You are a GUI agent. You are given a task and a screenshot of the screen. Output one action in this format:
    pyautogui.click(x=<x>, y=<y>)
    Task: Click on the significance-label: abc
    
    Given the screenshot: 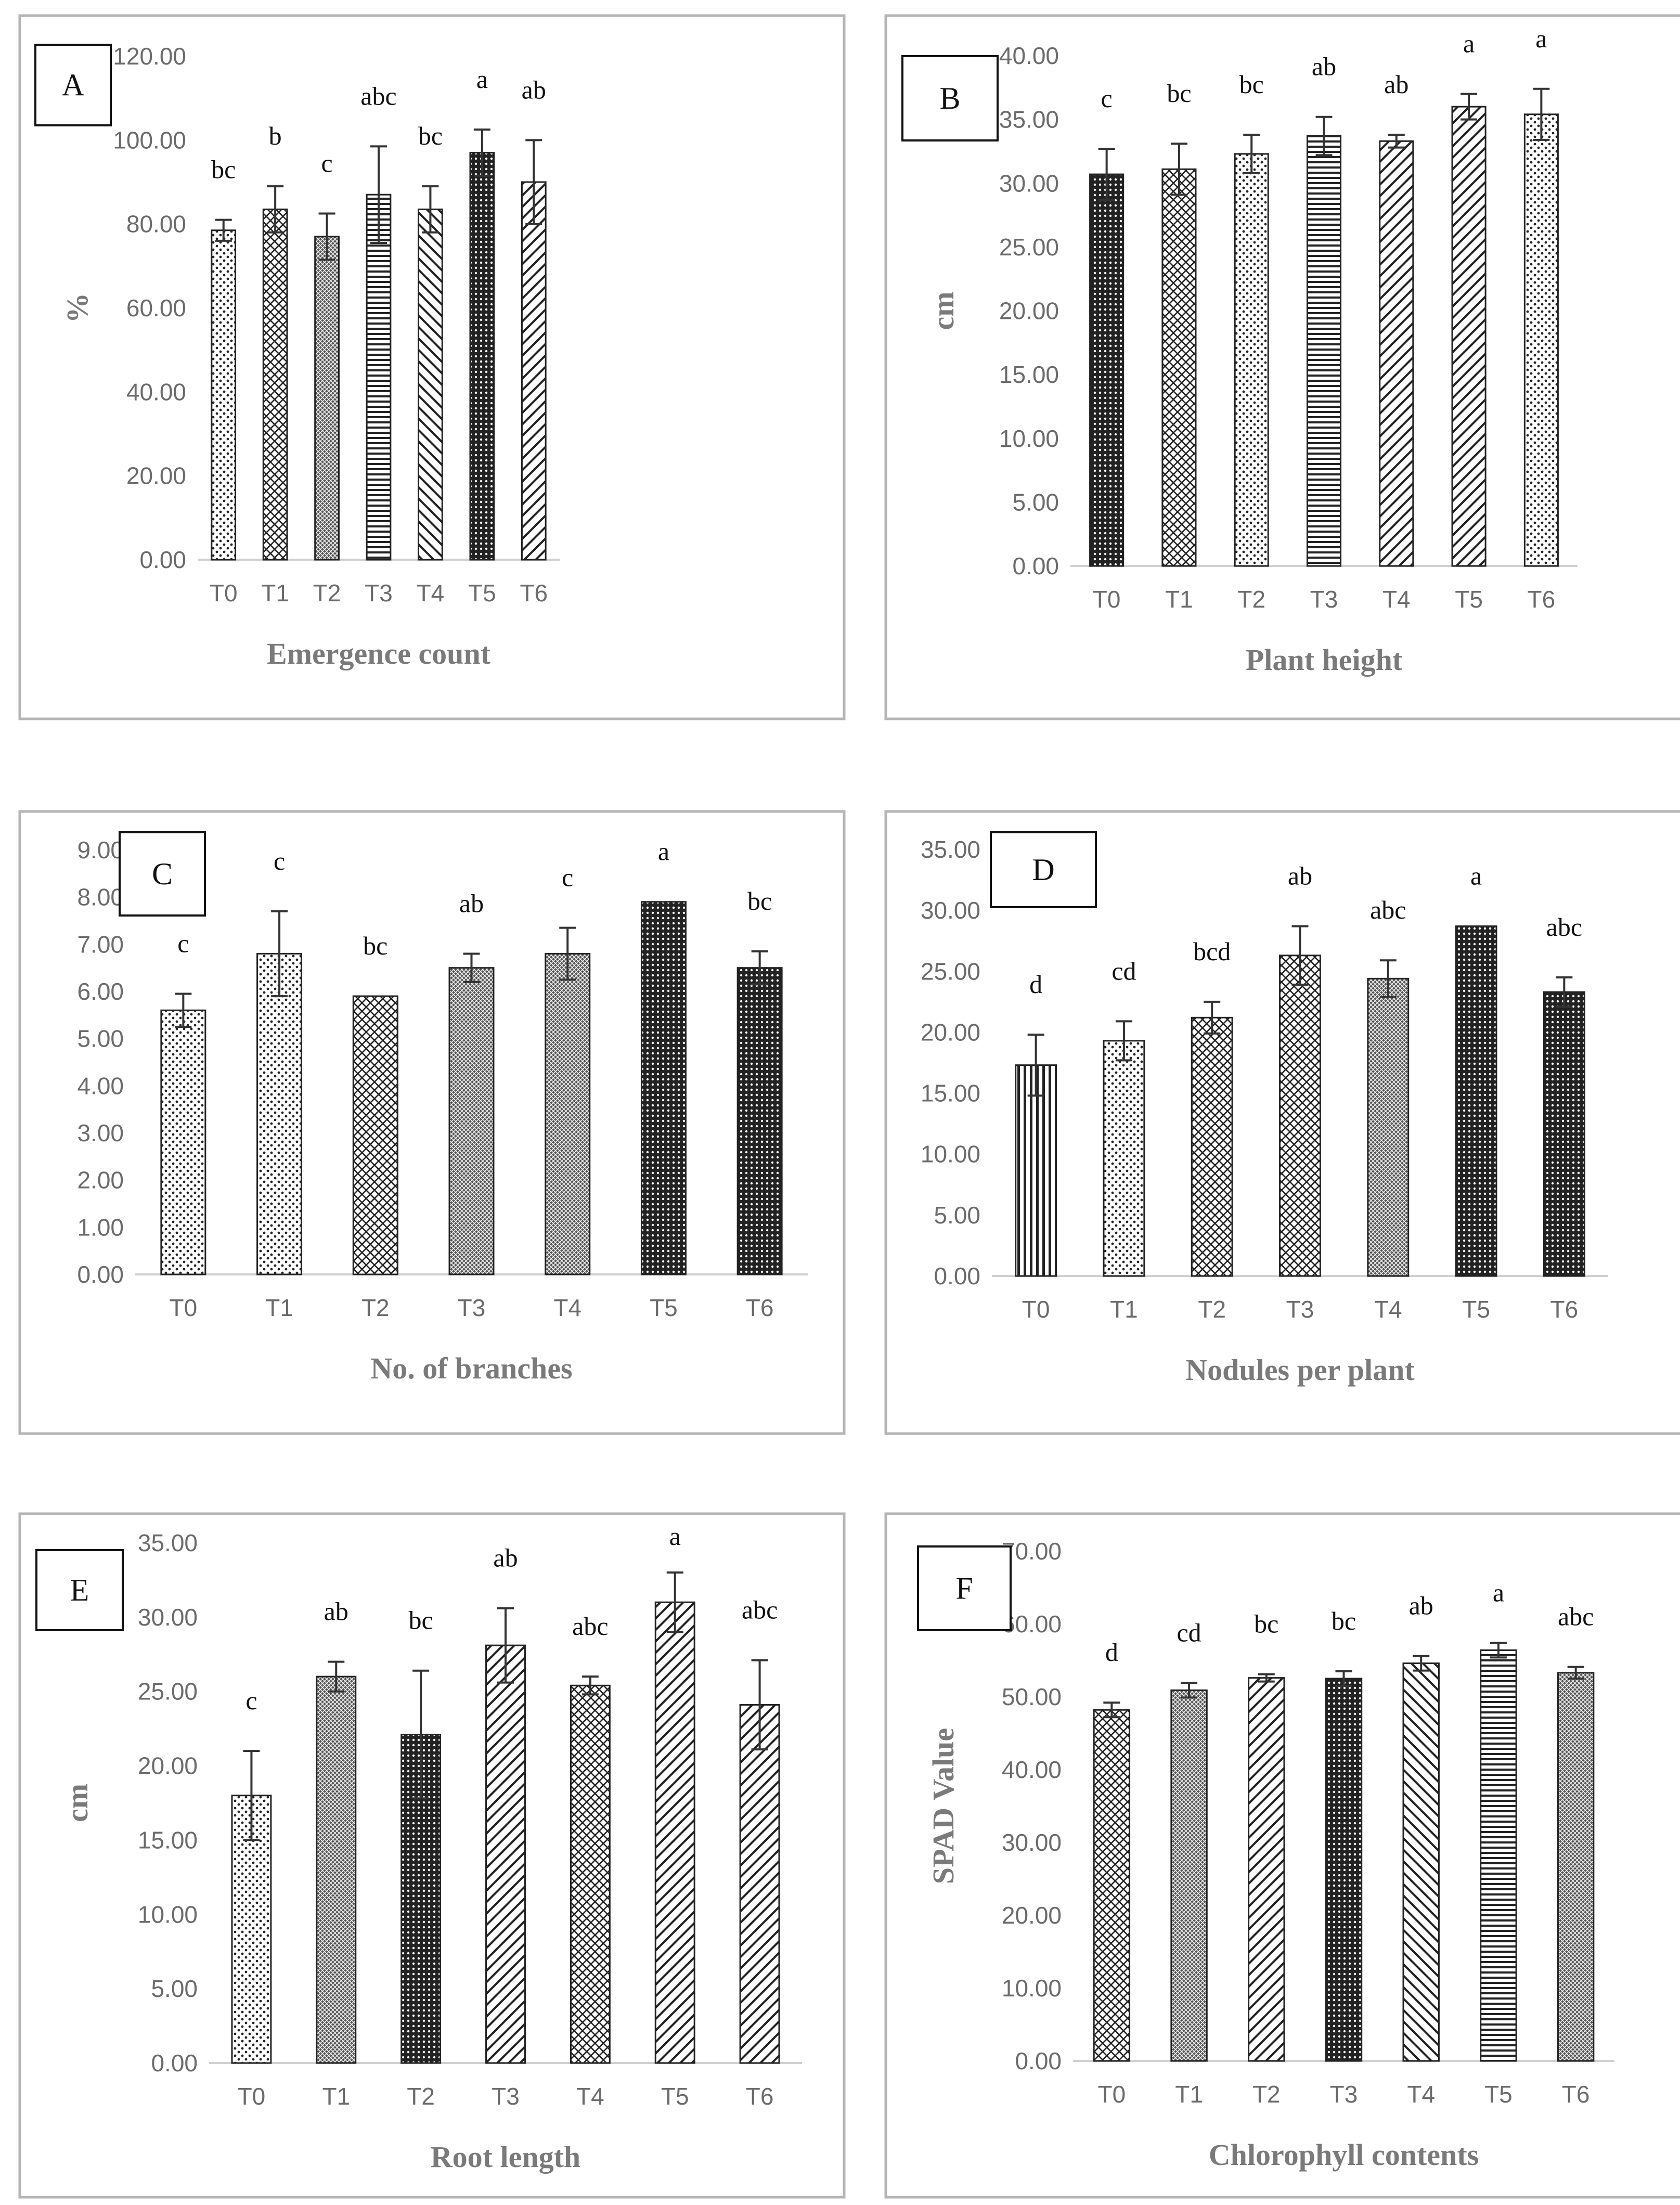 What is the action you would take?
    pyautogui.click(x=378, y=95)
    